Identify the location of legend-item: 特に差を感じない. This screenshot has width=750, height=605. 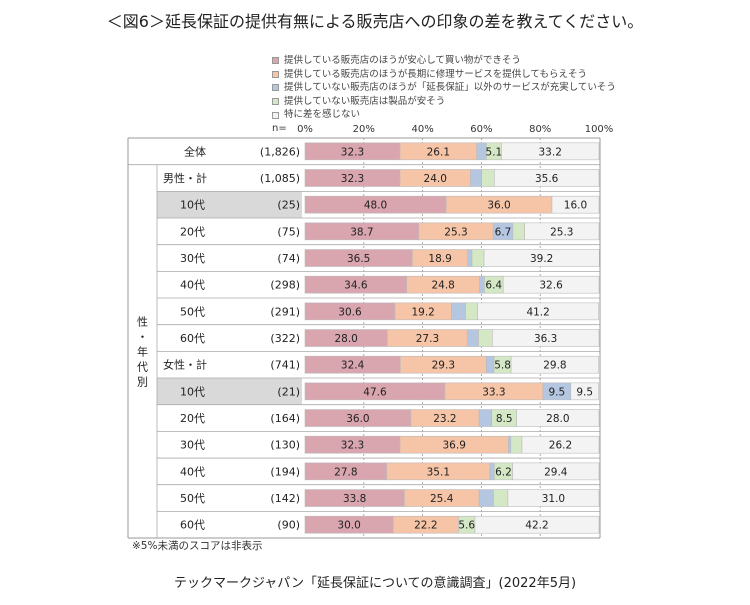
(444, 115).